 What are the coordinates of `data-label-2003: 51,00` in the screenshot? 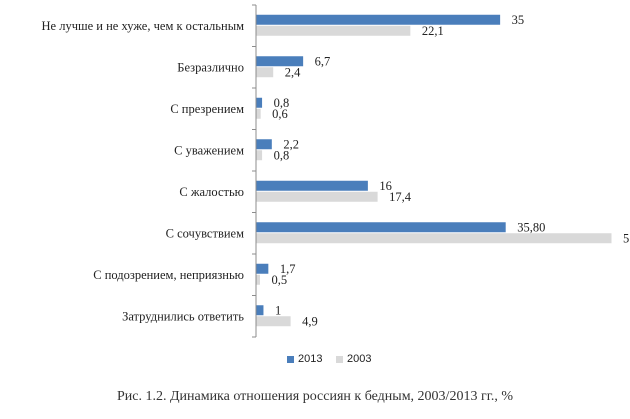 It's located at (626, 238).